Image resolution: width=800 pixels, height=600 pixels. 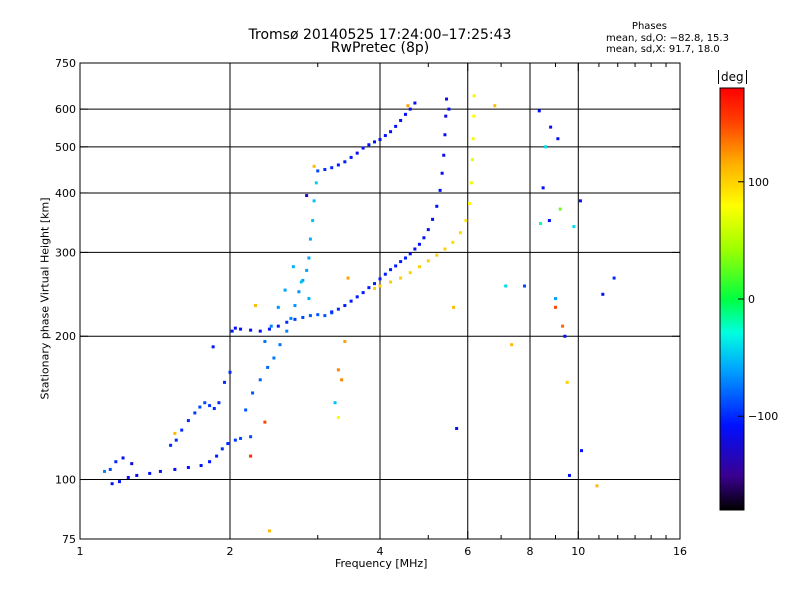 What do you see at coordinates (530, 551) in the screenshot?
I see `x-tick-label: 8` at bounding box center [530, 551].